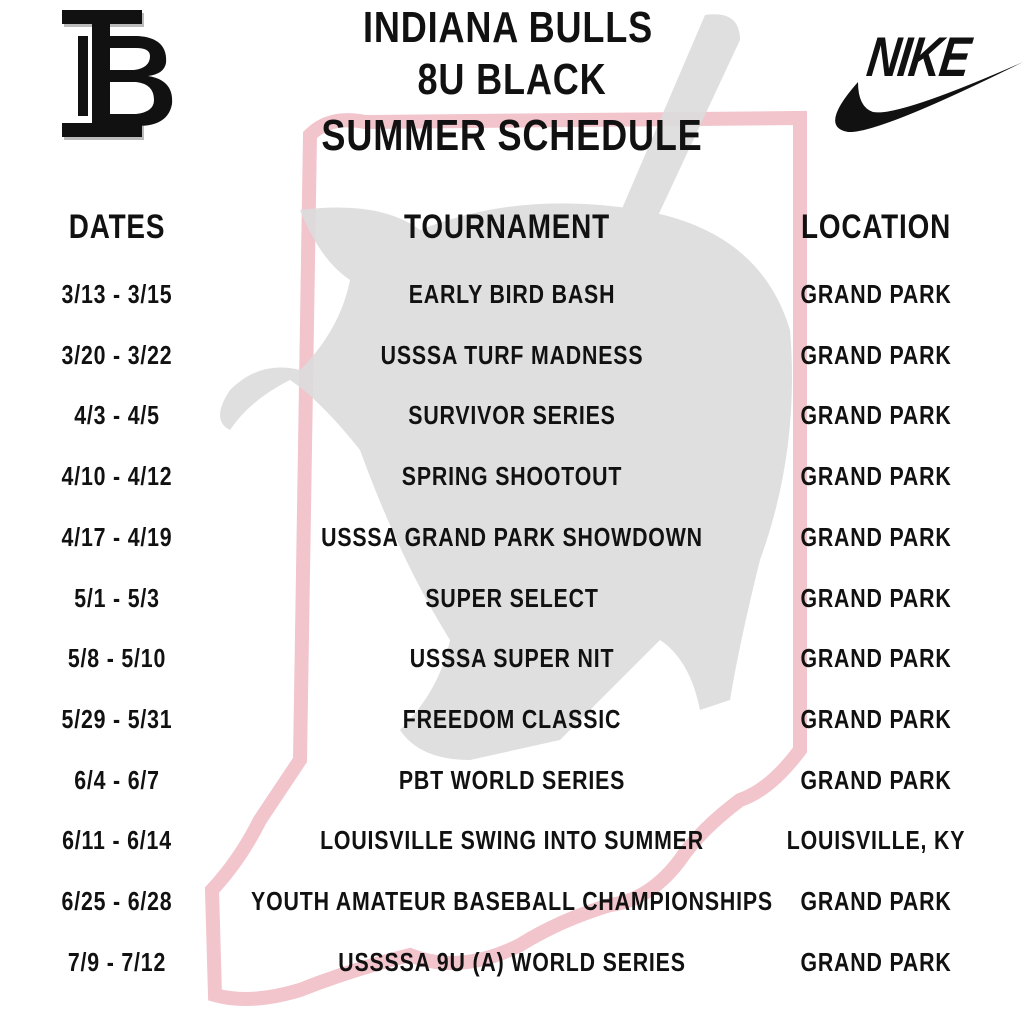 Image resolution: width=1024 pixels, height=1024 pixels. I want to click on title-line-2: 8U BLACK, so click(512, 79).